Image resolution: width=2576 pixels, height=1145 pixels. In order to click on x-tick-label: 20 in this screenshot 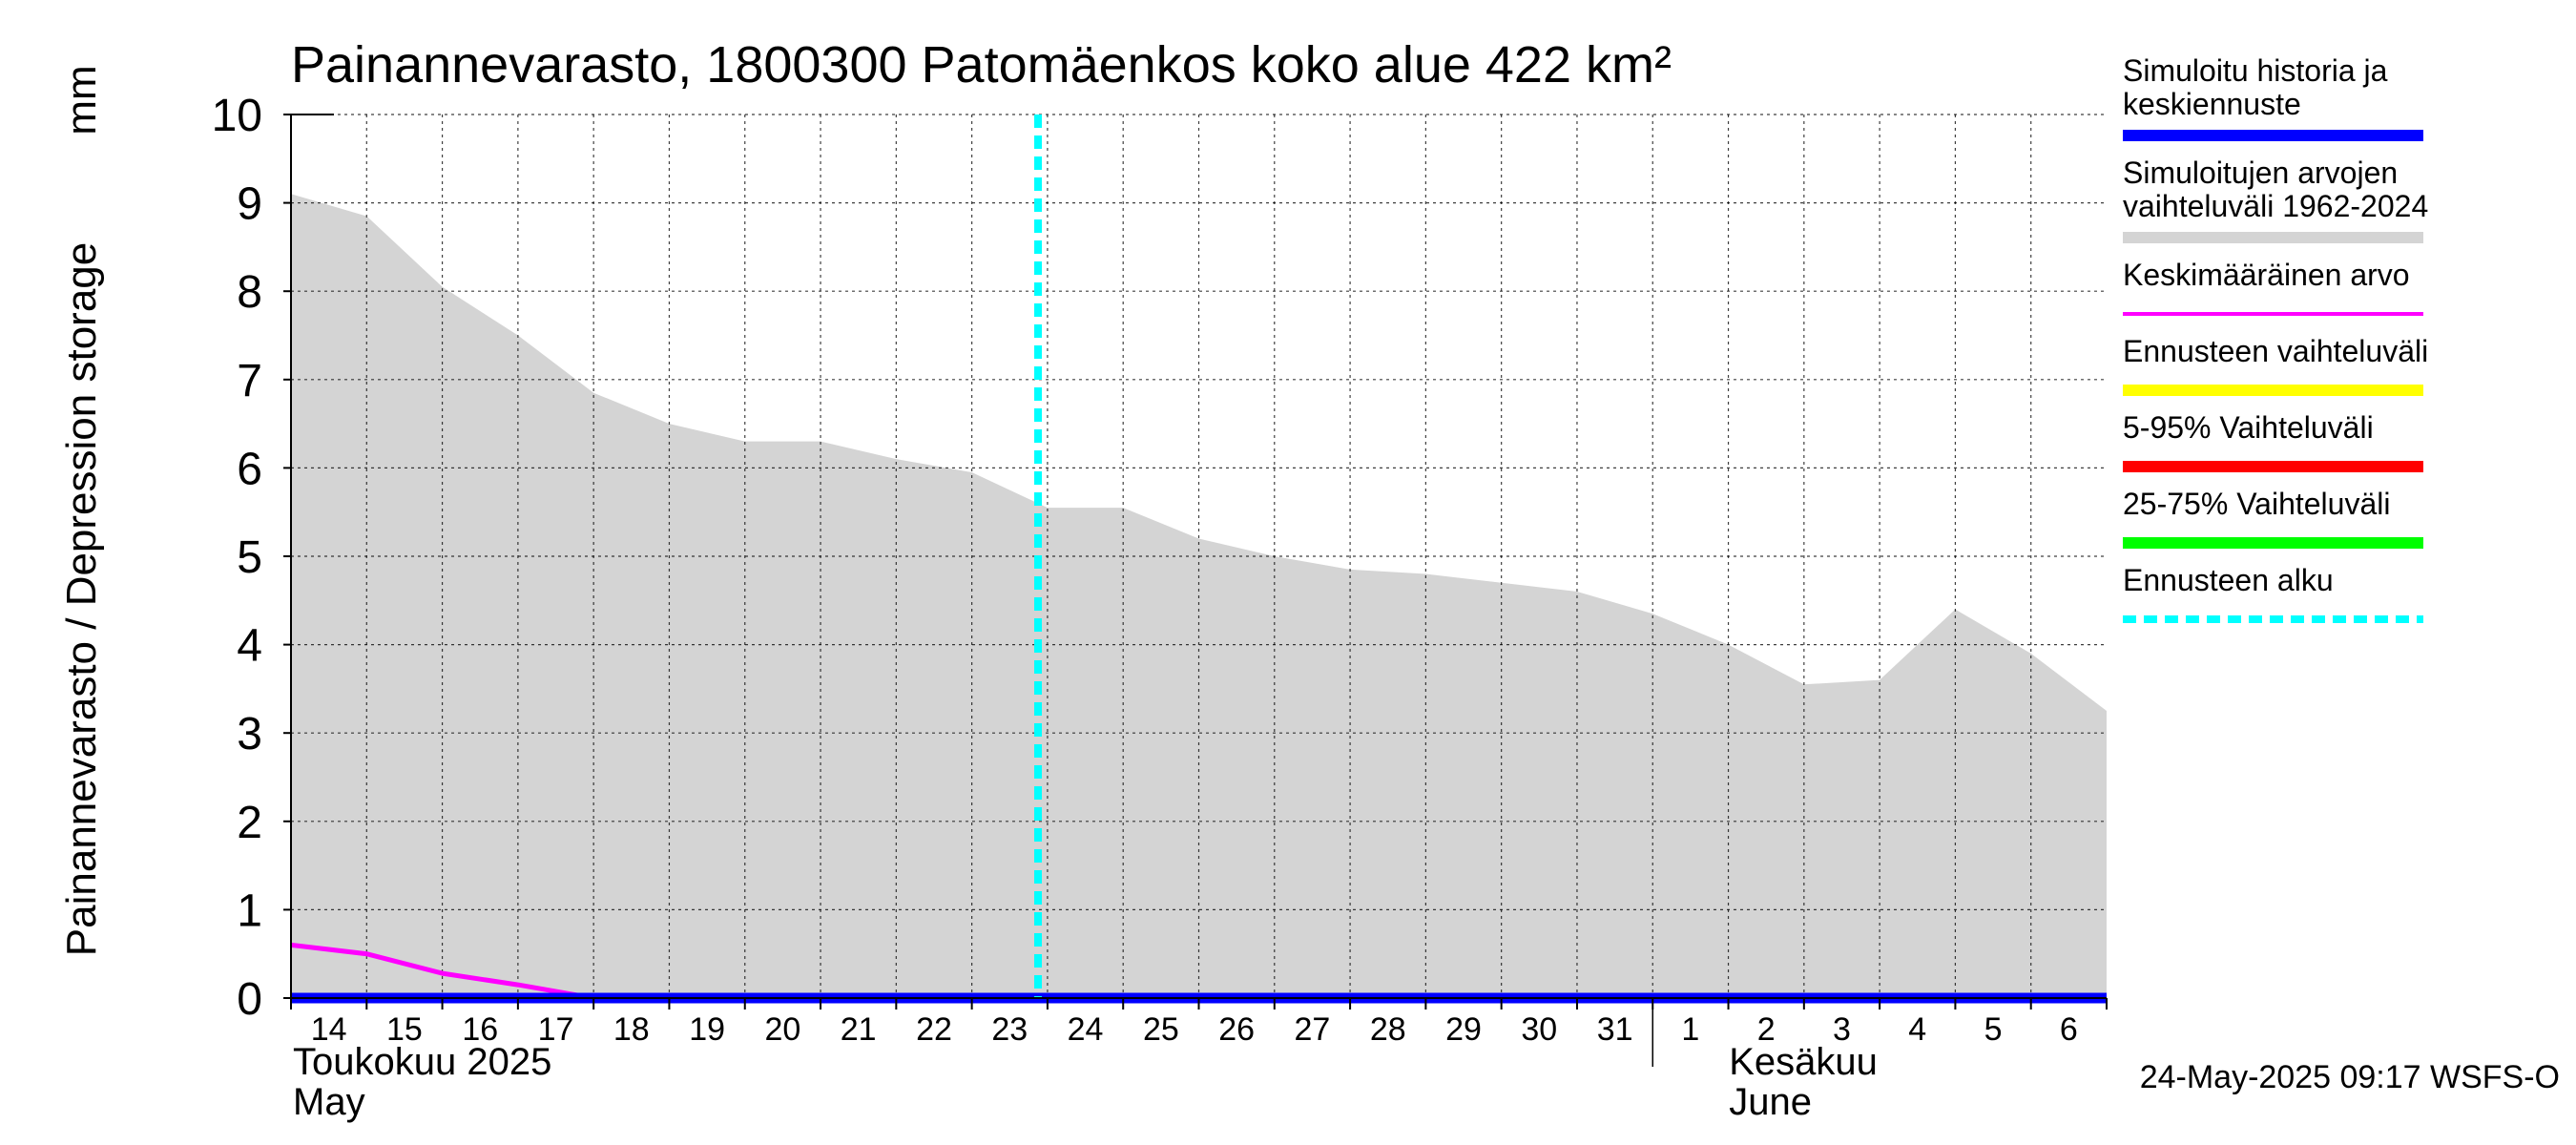, I will do `click(782, 1029)`.